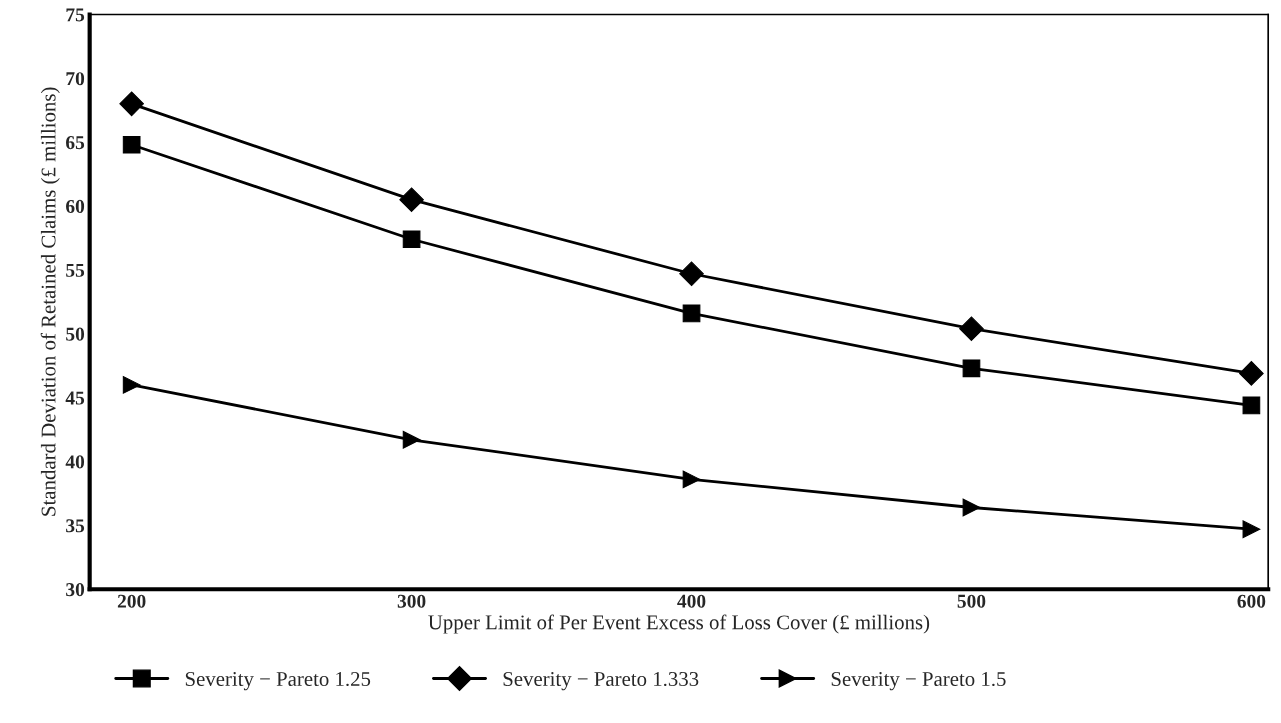  I want to click on y-tick-label: 70, so click(75, 79).